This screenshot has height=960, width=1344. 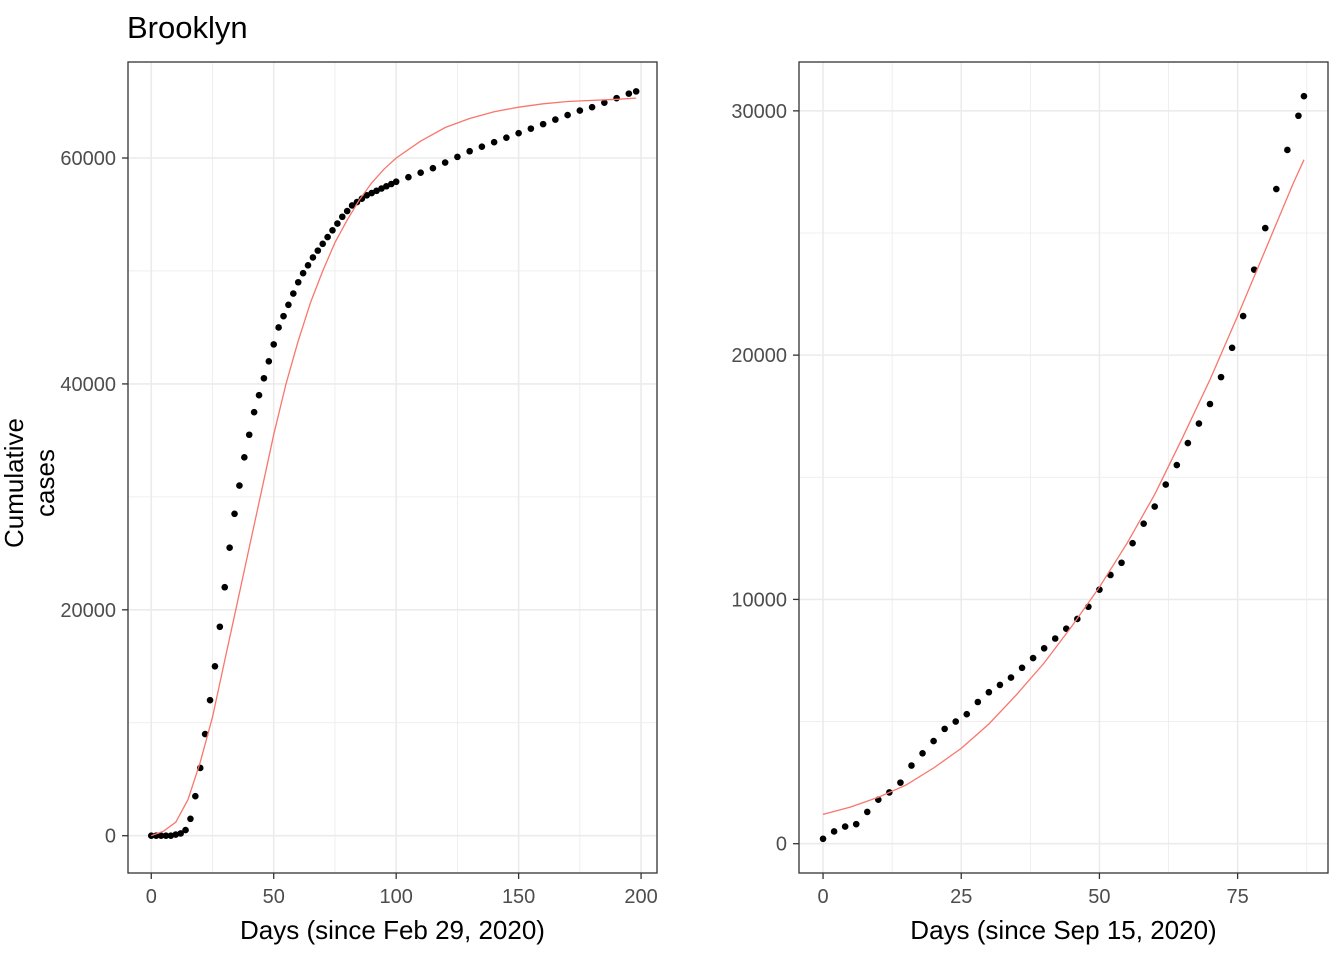 What do you see at coordinates (640, 897) in the screenshot?
I see `x-tick-label: 200` at bounding box center [640, 897].